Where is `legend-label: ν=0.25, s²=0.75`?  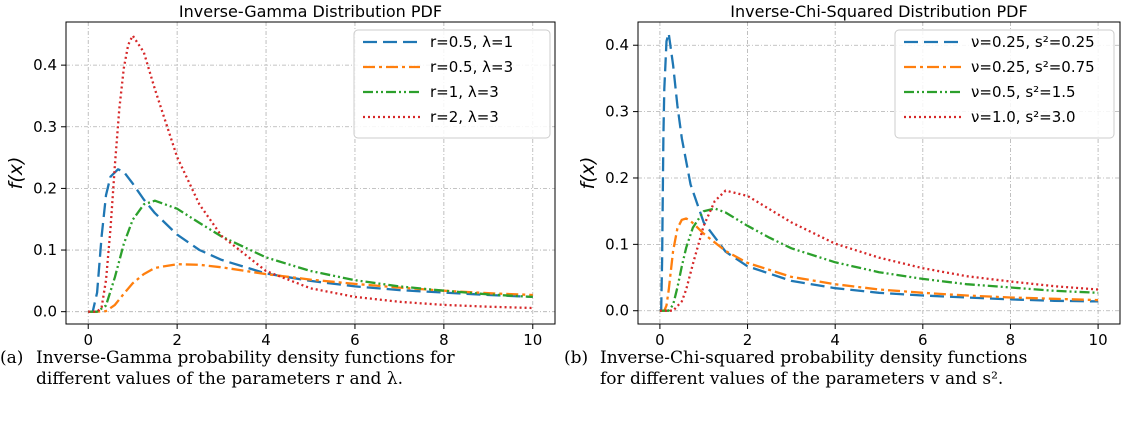
legend-label: ν=0.25, s²=0.75 is located at coordinates (1033, 67).